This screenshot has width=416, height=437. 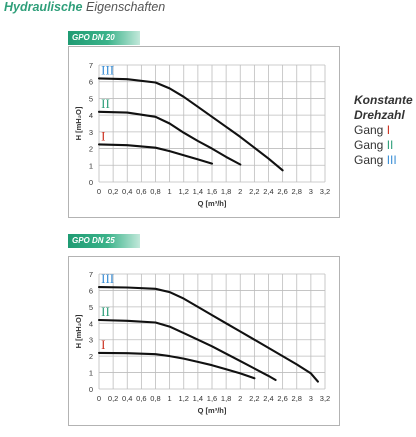 What do you see at coordinates (43, 7) in the screenshot?
I see `page-title-bold: Hydraulische` at bounding box center [43, 7].